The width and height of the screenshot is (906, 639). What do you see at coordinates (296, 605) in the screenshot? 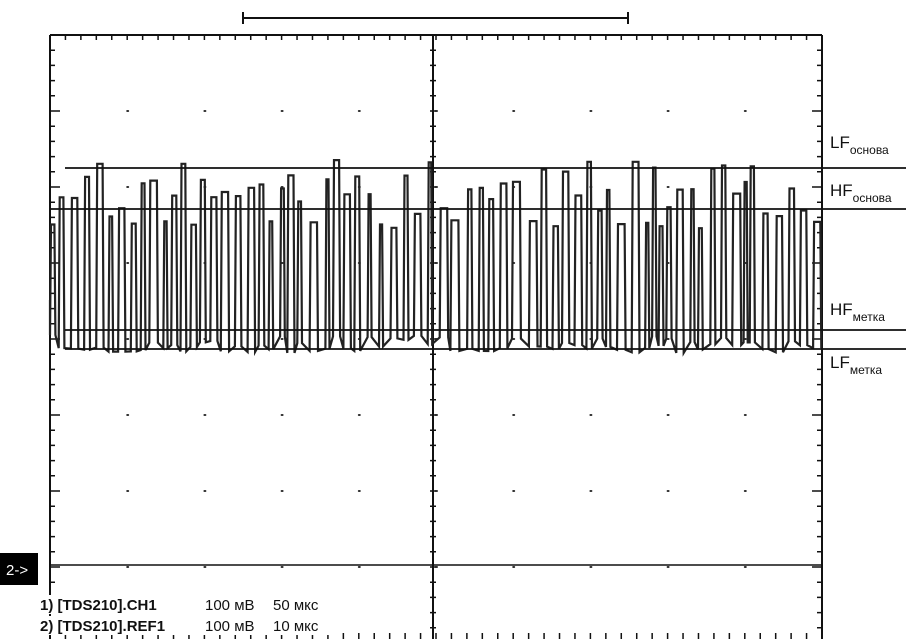
I see `channel-time: 50 мкс` at bounding box center [296, 605].